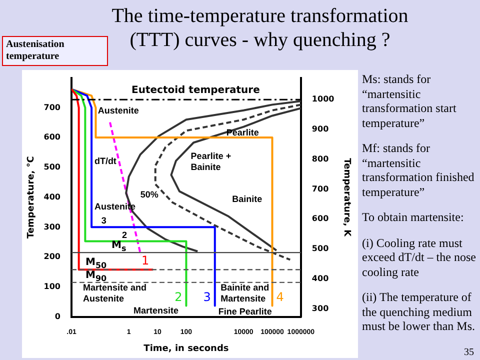 Image resolution: width=480 pixels, height=360 pixels. I want to click on annotation: Martensite, so click(155, 310).